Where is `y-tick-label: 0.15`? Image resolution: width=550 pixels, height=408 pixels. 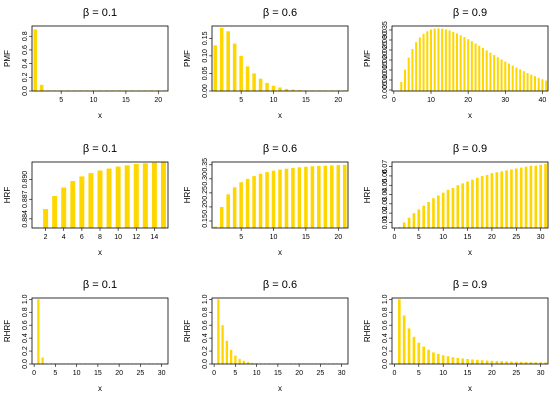
y-tick-label: 0.15 is located at coordinates (205, 38).